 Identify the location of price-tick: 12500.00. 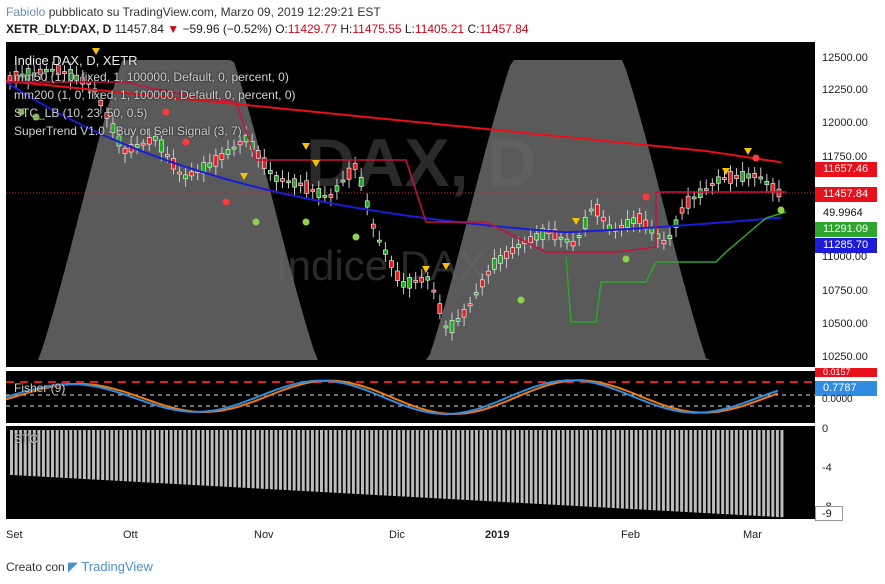
(845, 58).